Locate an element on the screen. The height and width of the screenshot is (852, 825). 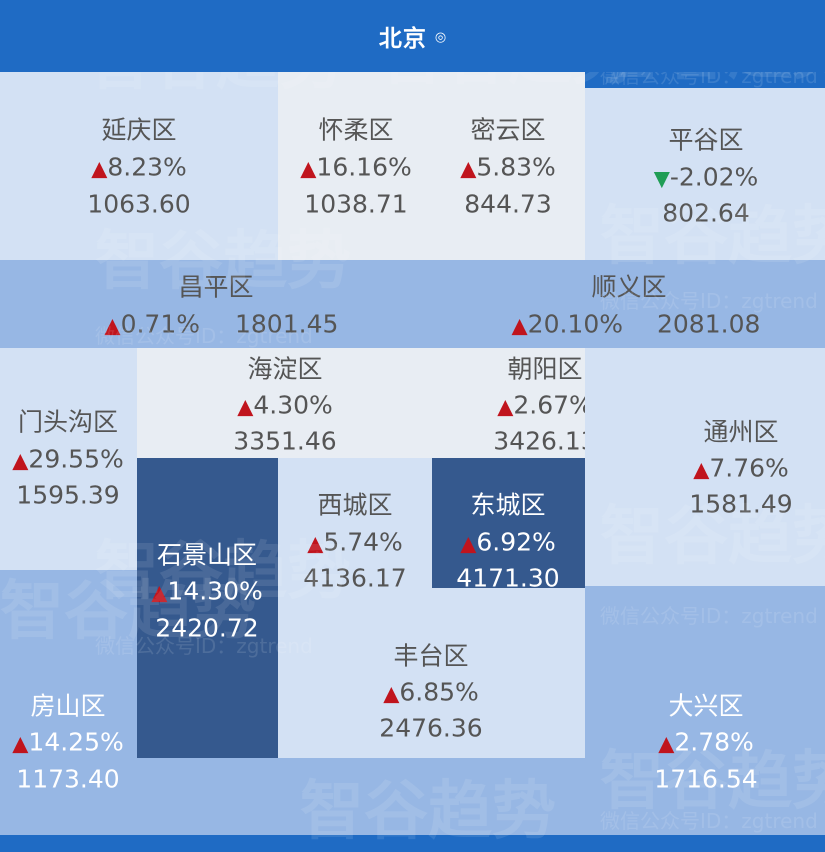
district-change: ▲6.92% is located at coordinates (508, 542).